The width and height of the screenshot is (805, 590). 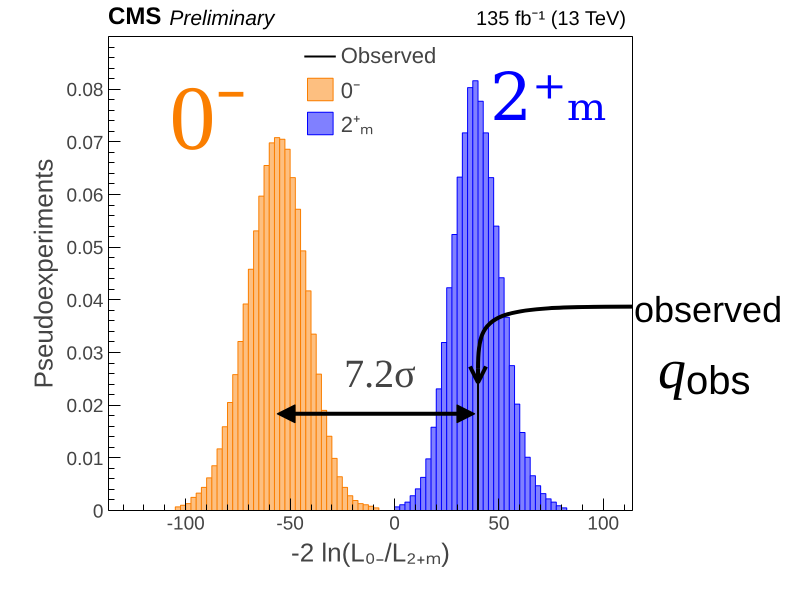 I want to click on annotation: observed q$_{obs}$, so click(x=708, y=346).